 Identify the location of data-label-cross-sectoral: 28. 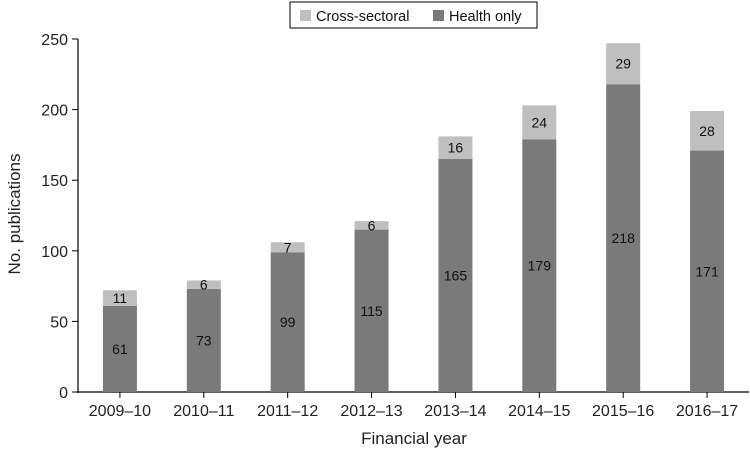
(707, 131).